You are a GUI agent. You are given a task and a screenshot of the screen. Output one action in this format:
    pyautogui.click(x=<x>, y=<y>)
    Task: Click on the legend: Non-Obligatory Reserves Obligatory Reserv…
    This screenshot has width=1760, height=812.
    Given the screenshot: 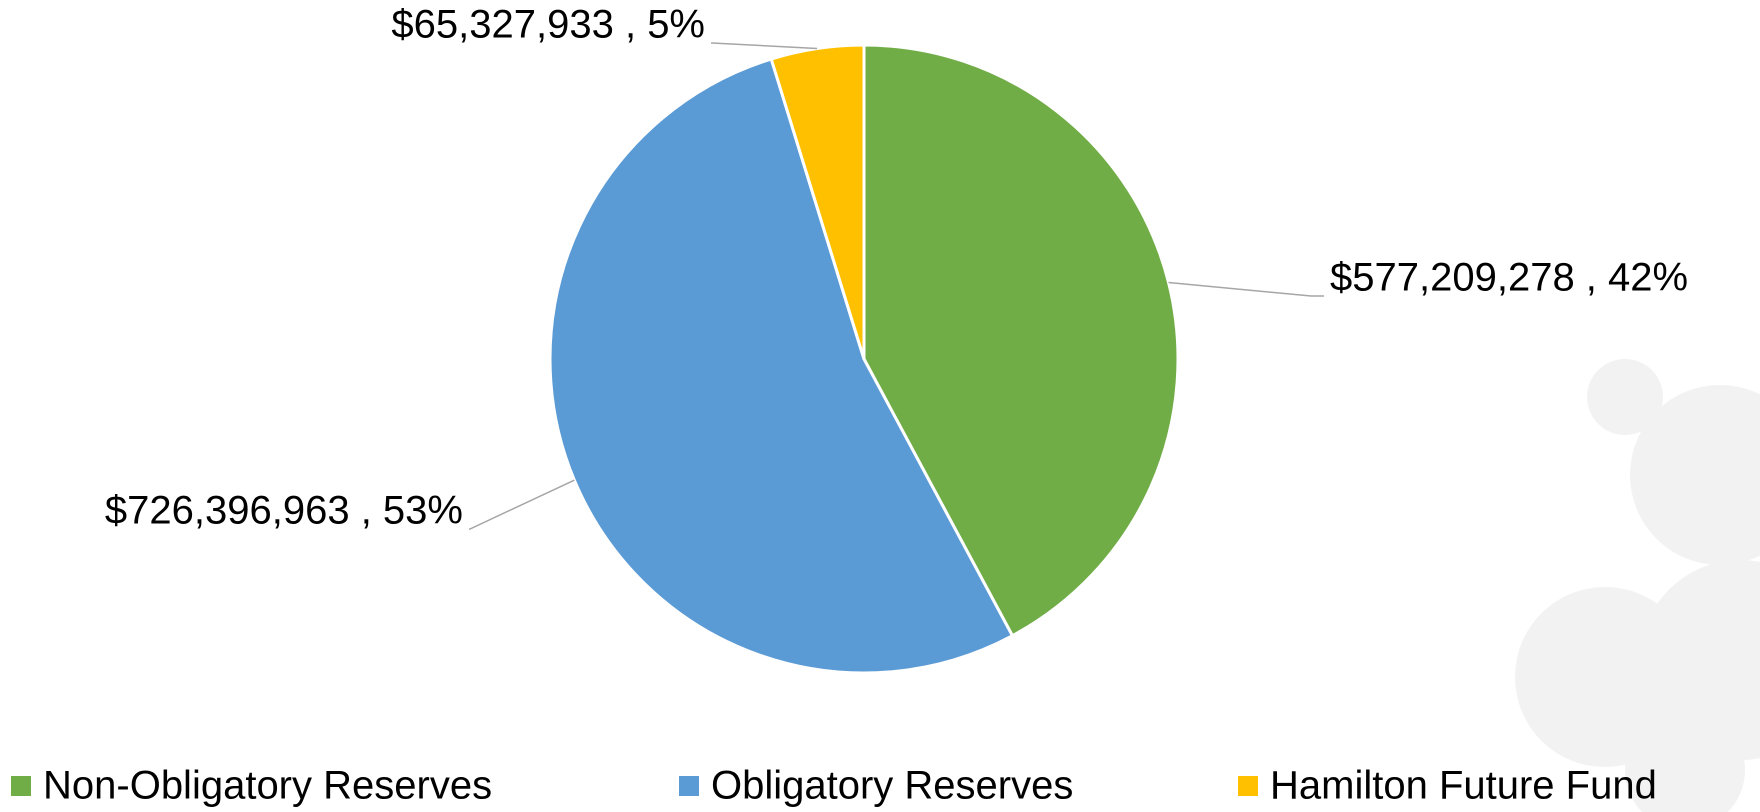 What is the action you would take?
    pyautogui.click(x=834, y=786)
    